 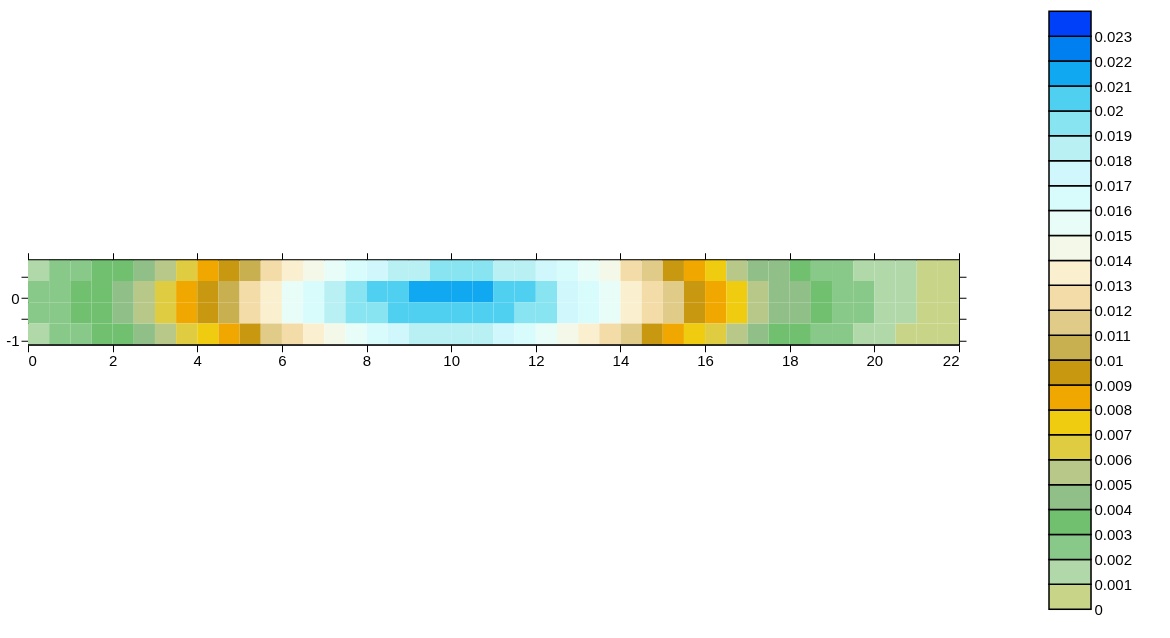 What do you see at coordinates (1113, 460) in the screenshot?
I see `color-bar-label: 0.006` at bounding box center [1113, 460].